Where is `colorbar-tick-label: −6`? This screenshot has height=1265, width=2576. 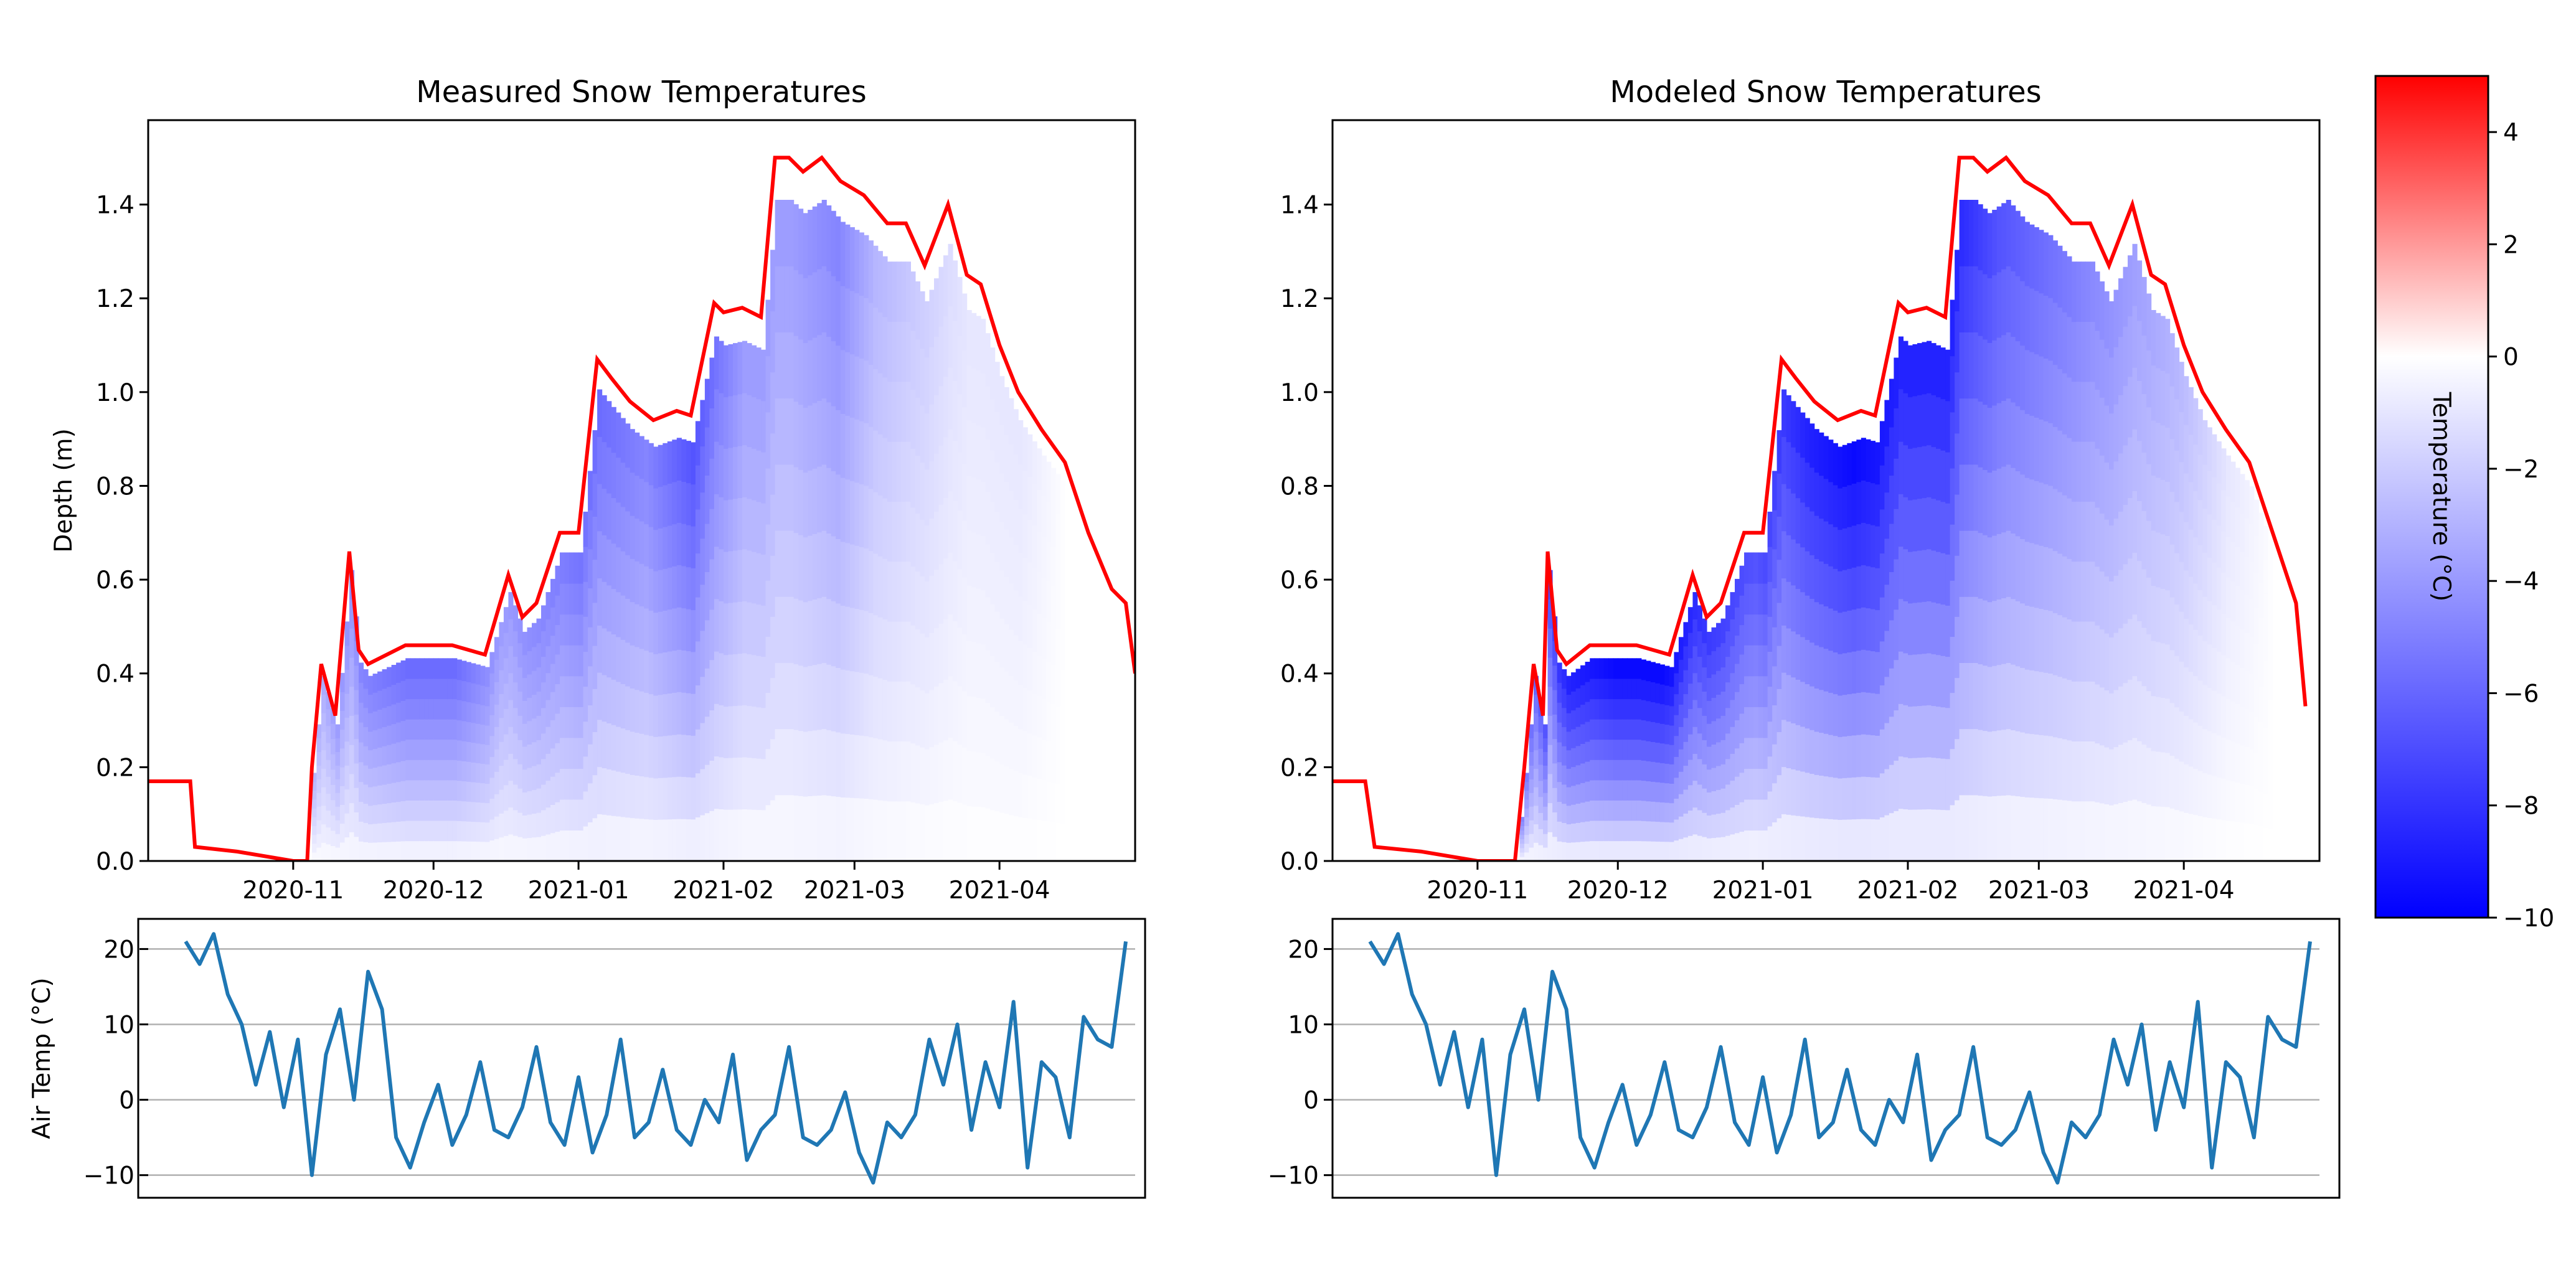
colorbar-tick-label: −6 is located at coordinates (2521, 694).